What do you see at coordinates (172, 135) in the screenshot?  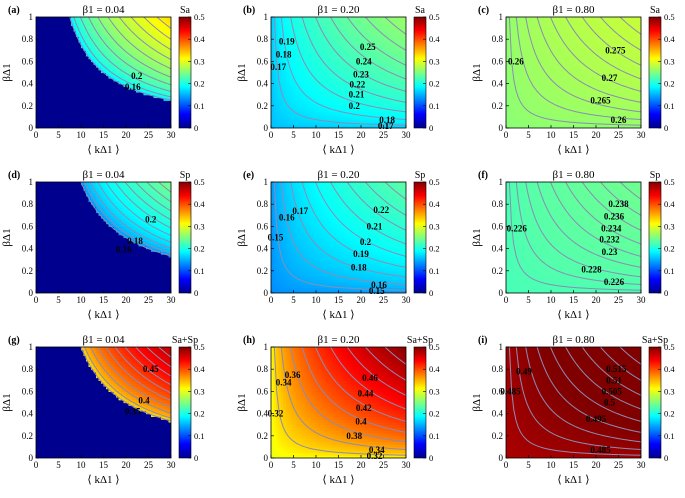 I see `x-tick-label: 30` at bounding box center [172, 135].